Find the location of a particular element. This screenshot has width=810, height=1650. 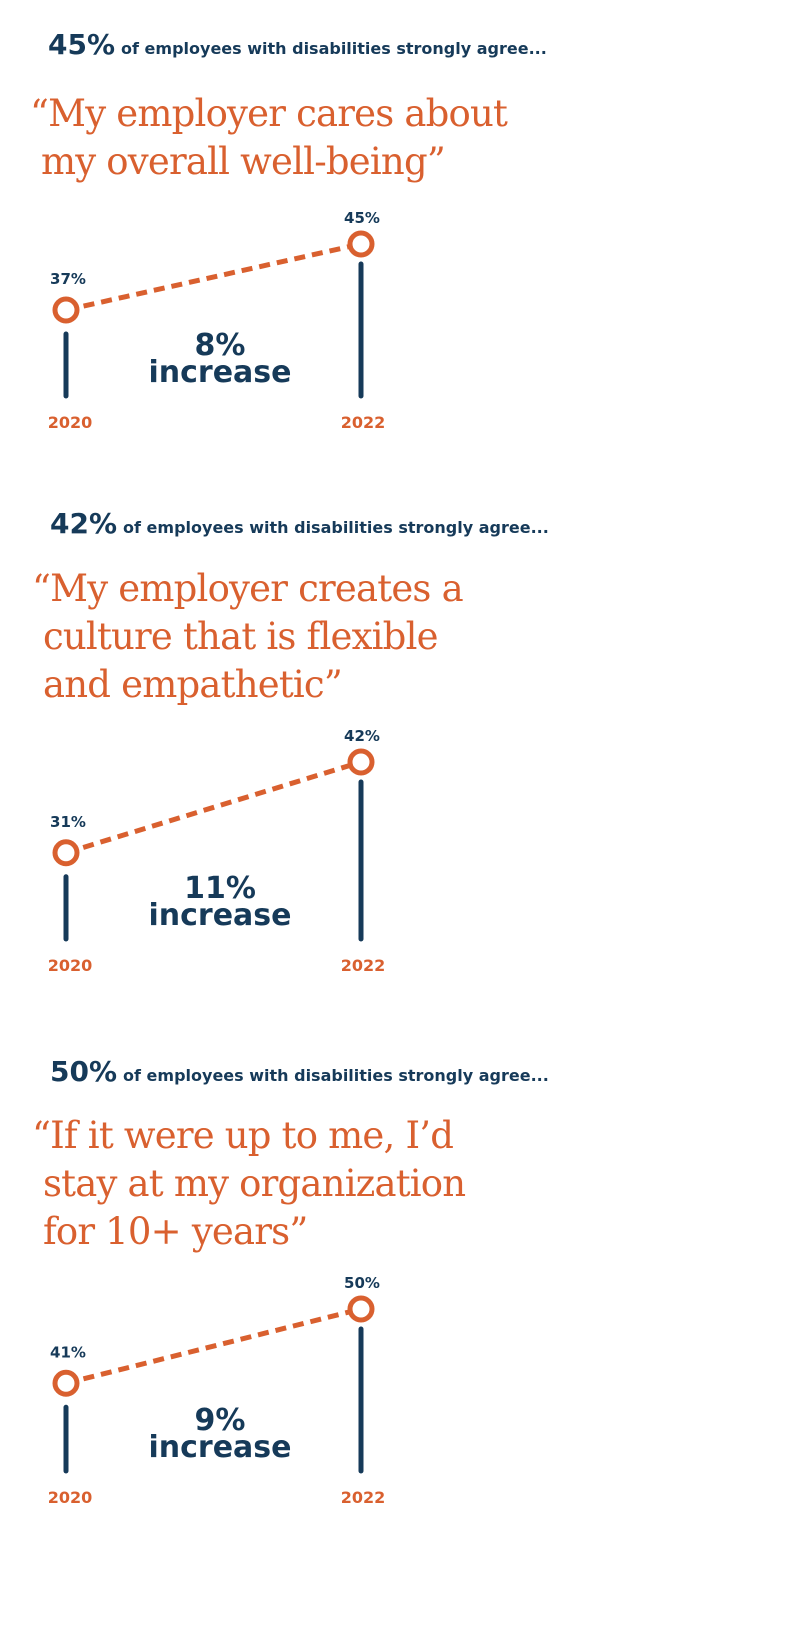

headline-value: 42% is located at coordinates (84, 523).